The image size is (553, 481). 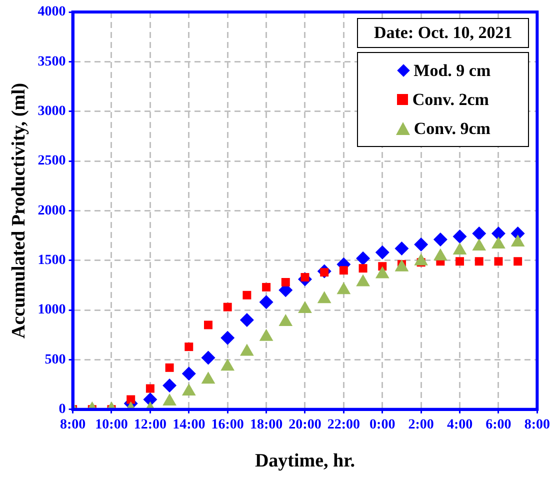 I want to click on x-tick-label: 10:00, so click(x=111, y=424).